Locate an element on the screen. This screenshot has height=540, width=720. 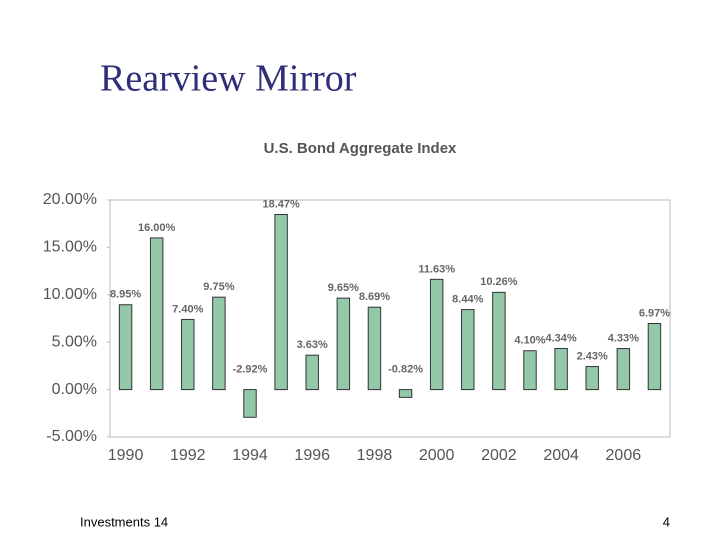
value-label: 18.47% is located at coordinates (281, 204).